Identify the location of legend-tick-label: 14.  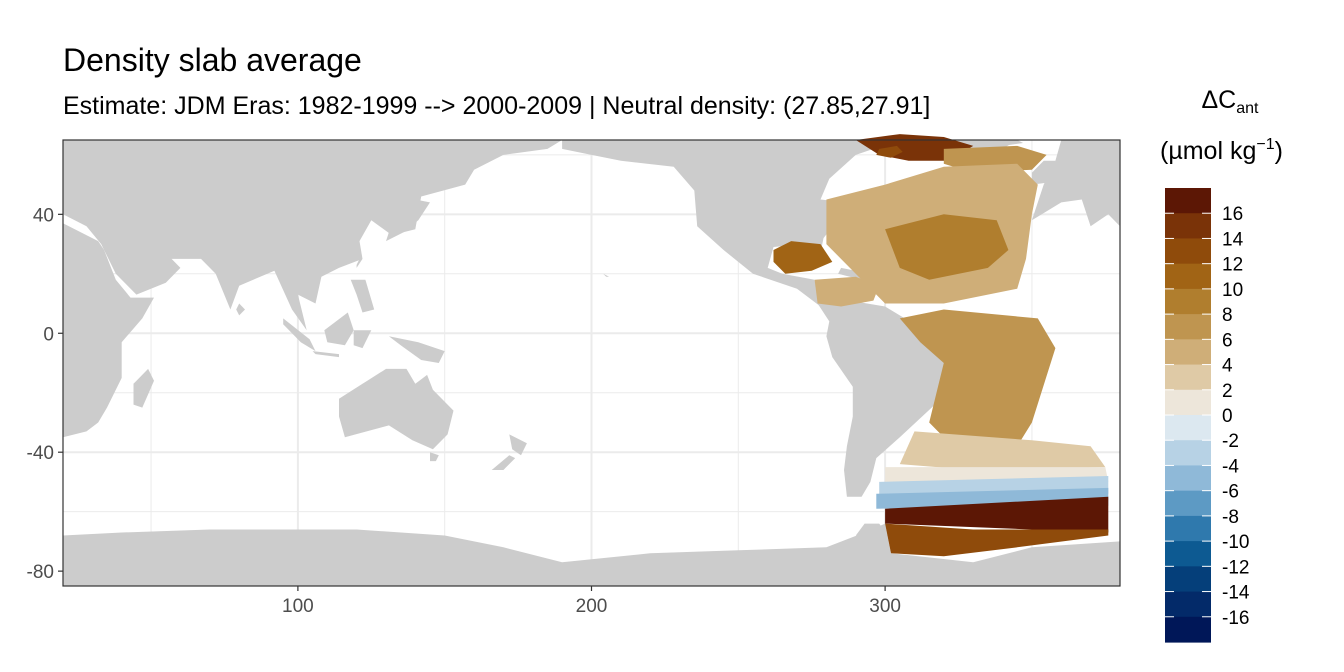
(1233, 239).